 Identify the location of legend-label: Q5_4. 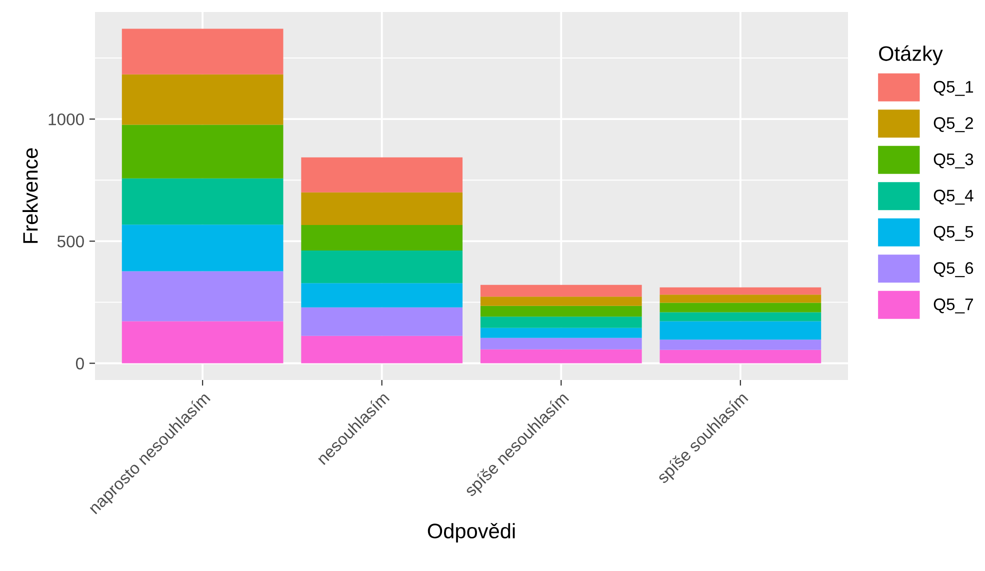
(954, 197).